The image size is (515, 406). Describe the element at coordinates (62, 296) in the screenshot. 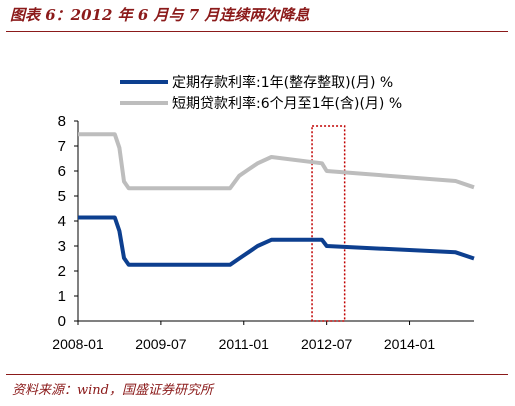

I see `y-tick-label: 1` at that location.